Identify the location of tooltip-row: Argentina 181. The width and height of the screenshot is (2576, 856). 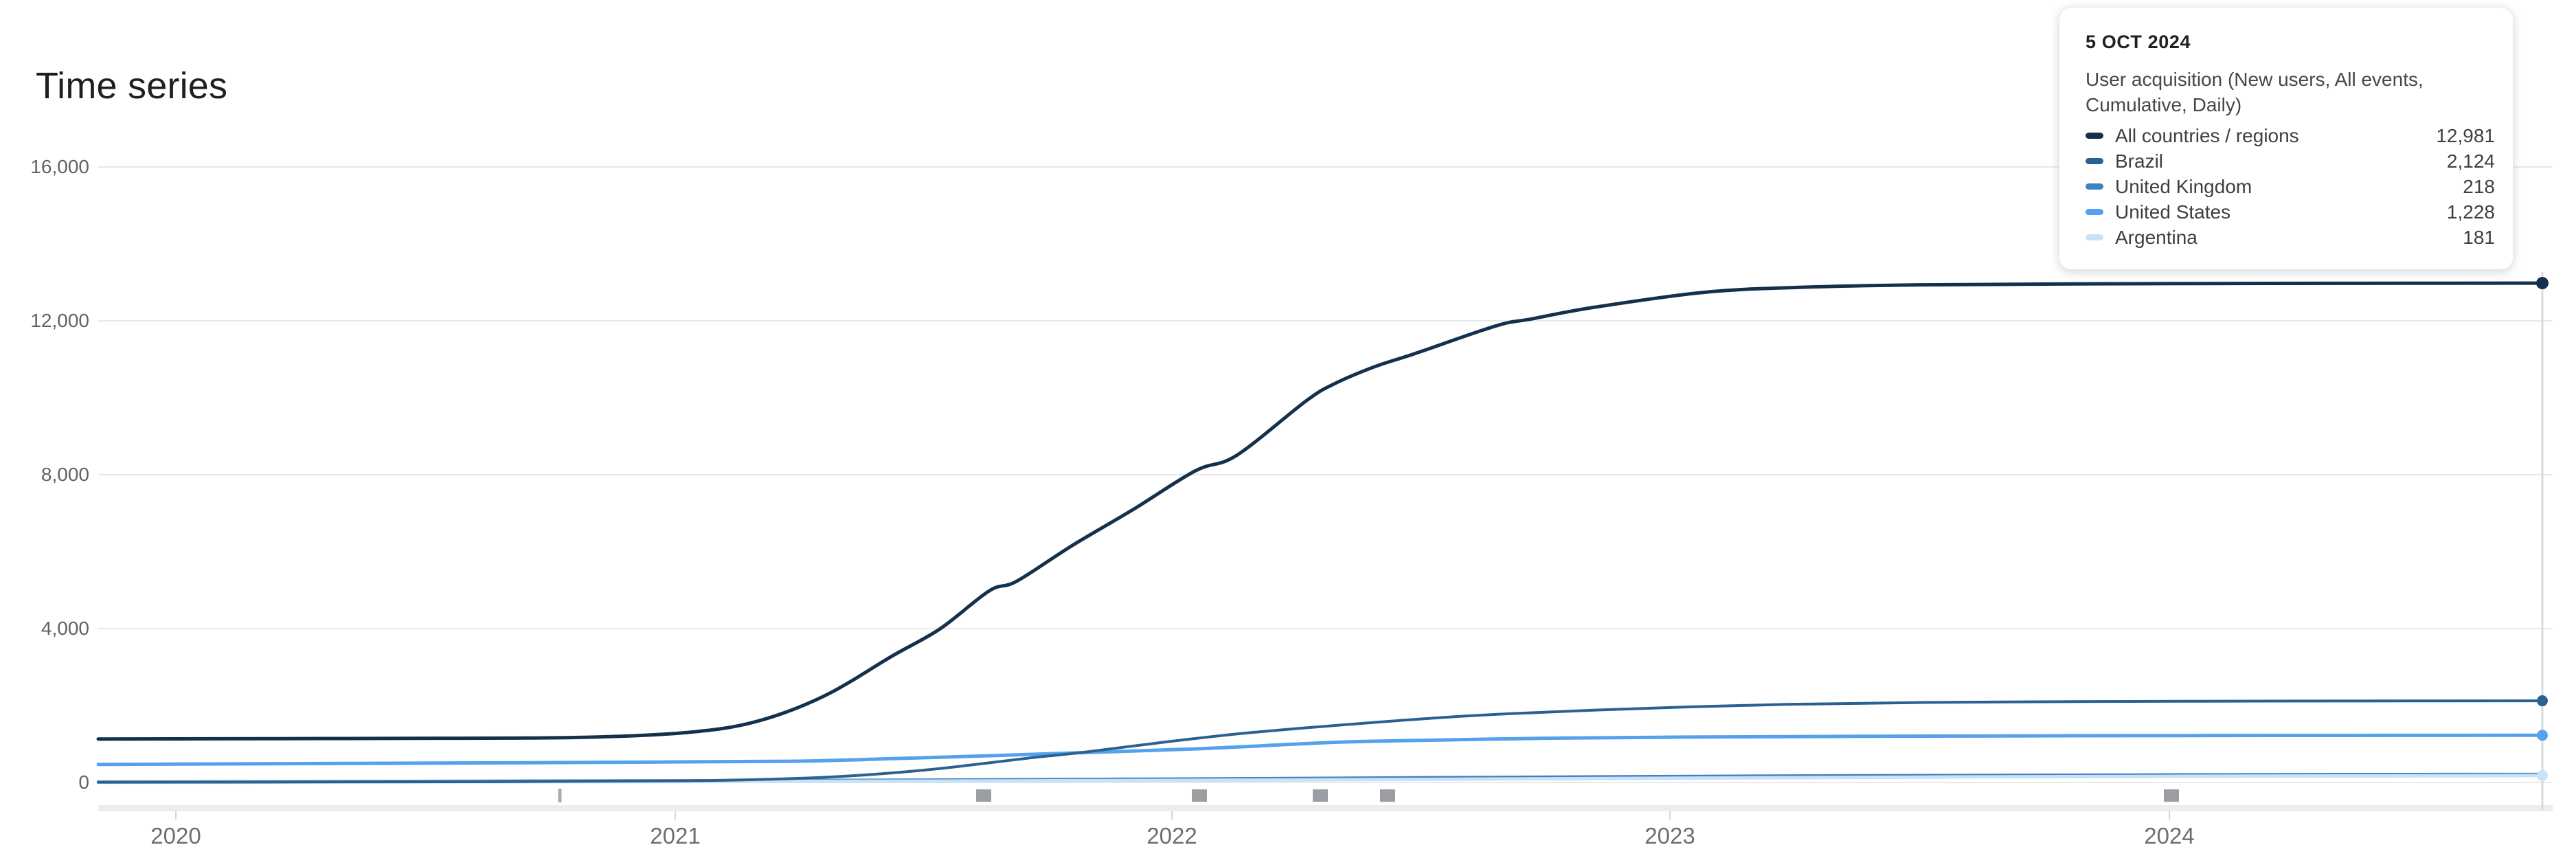
(2290, 237).